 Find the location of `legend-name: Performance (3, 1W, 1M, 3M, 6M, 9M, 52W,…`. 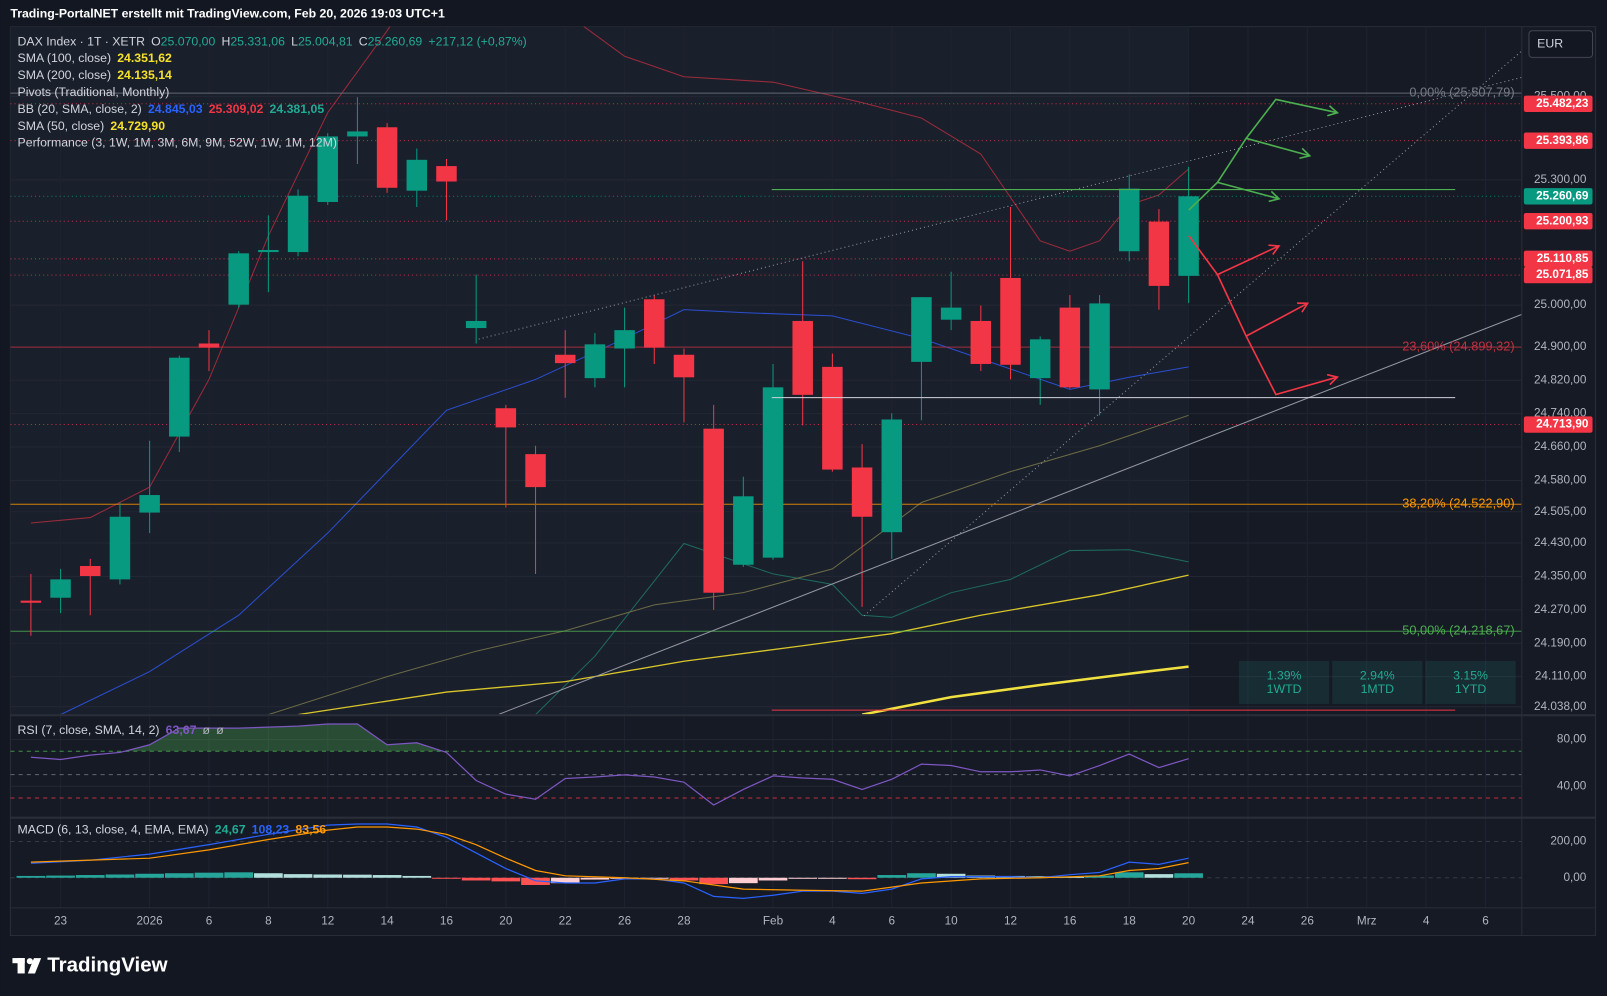

legend-name: Performance (3, 1W, 1M, 3M, 6M, 9M, 52W,… is located at coordinates (177, 143).